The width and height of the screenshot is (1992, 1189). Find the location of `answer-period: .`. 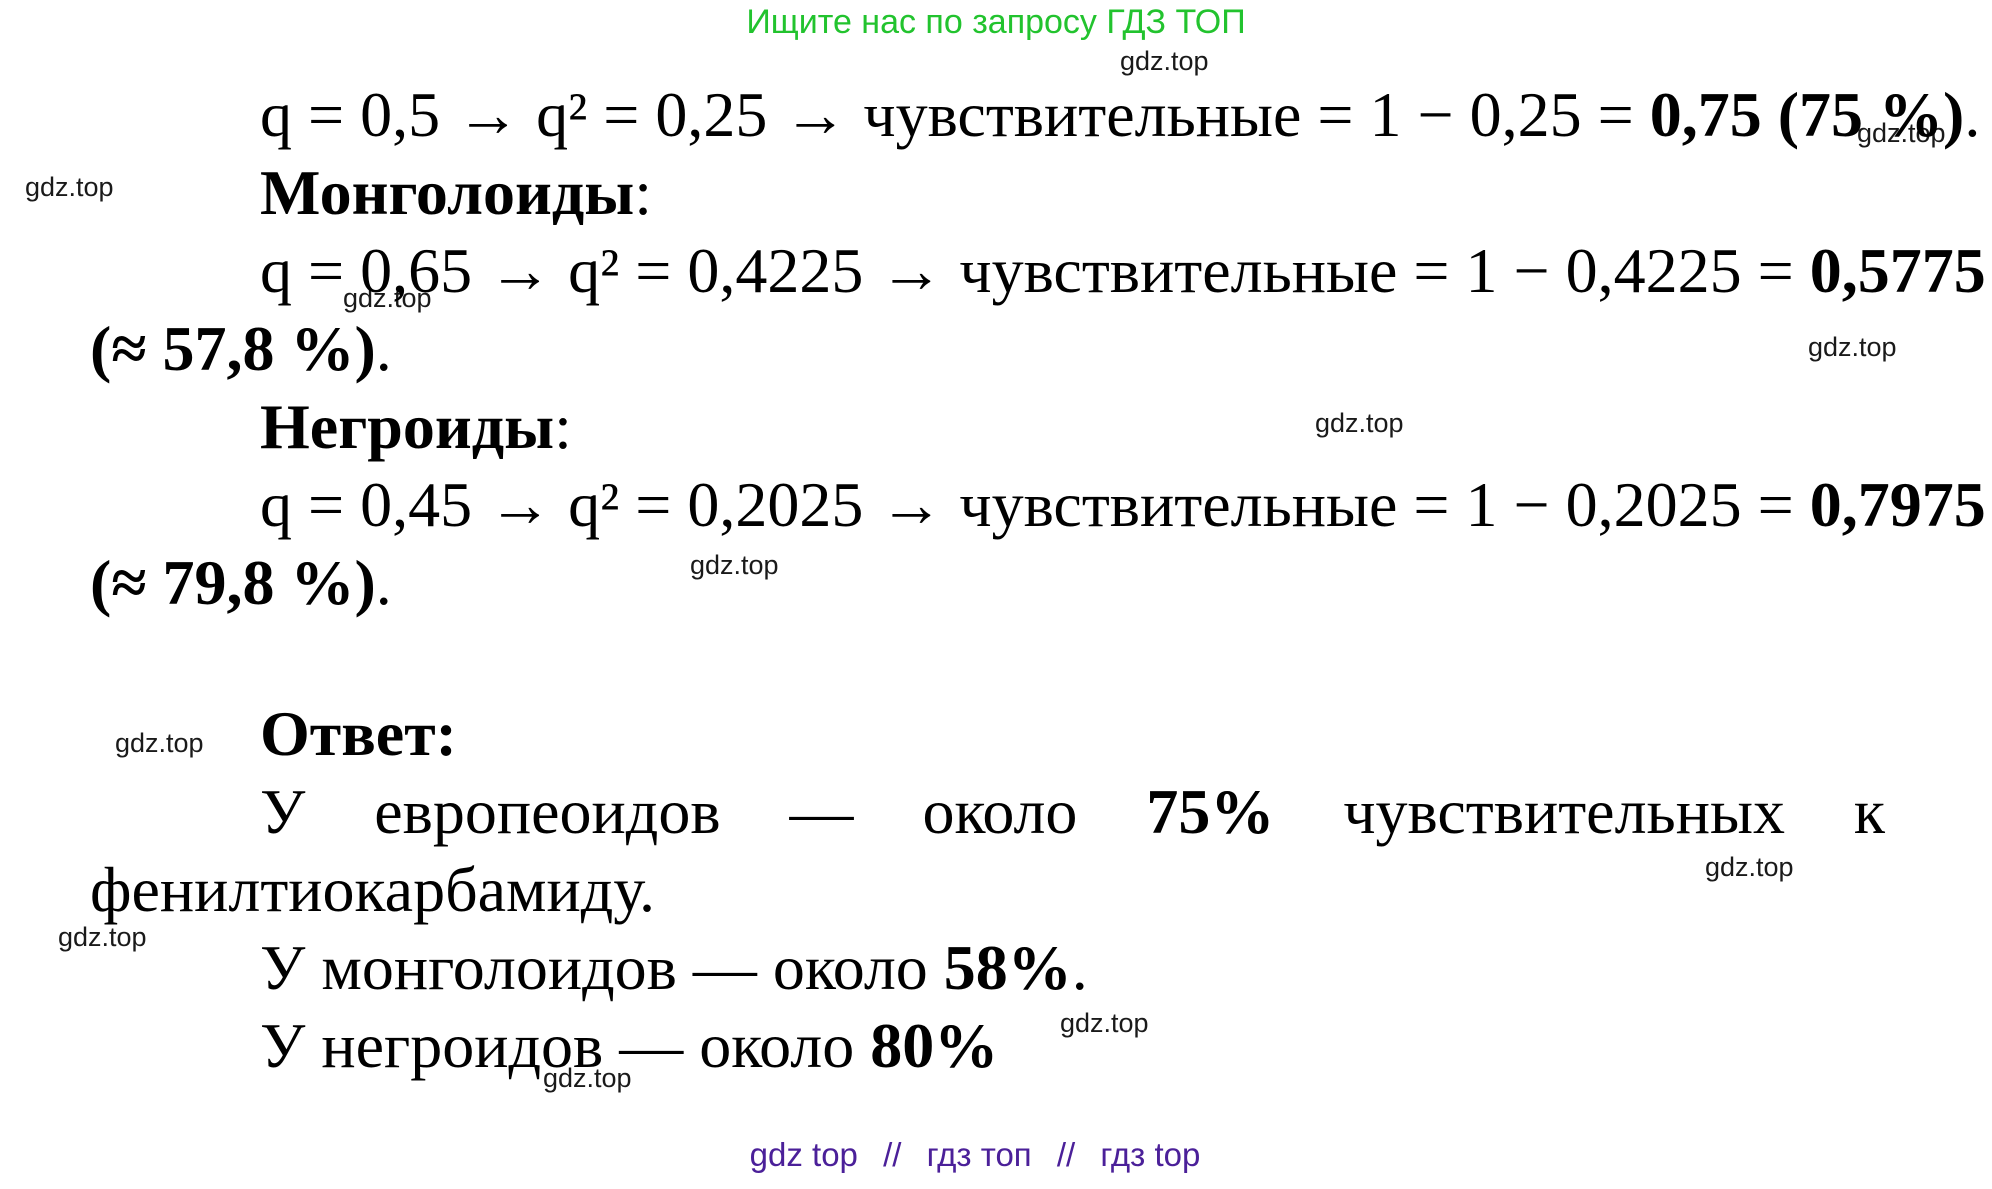

answer-period: . is located at coordinates (1079, 967).